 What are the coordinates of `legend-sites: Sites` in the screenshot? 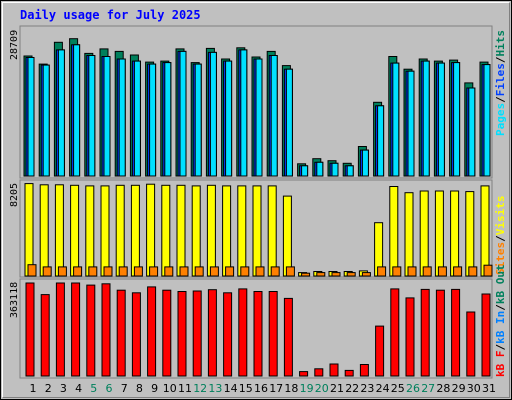 It's located at (500, 258).